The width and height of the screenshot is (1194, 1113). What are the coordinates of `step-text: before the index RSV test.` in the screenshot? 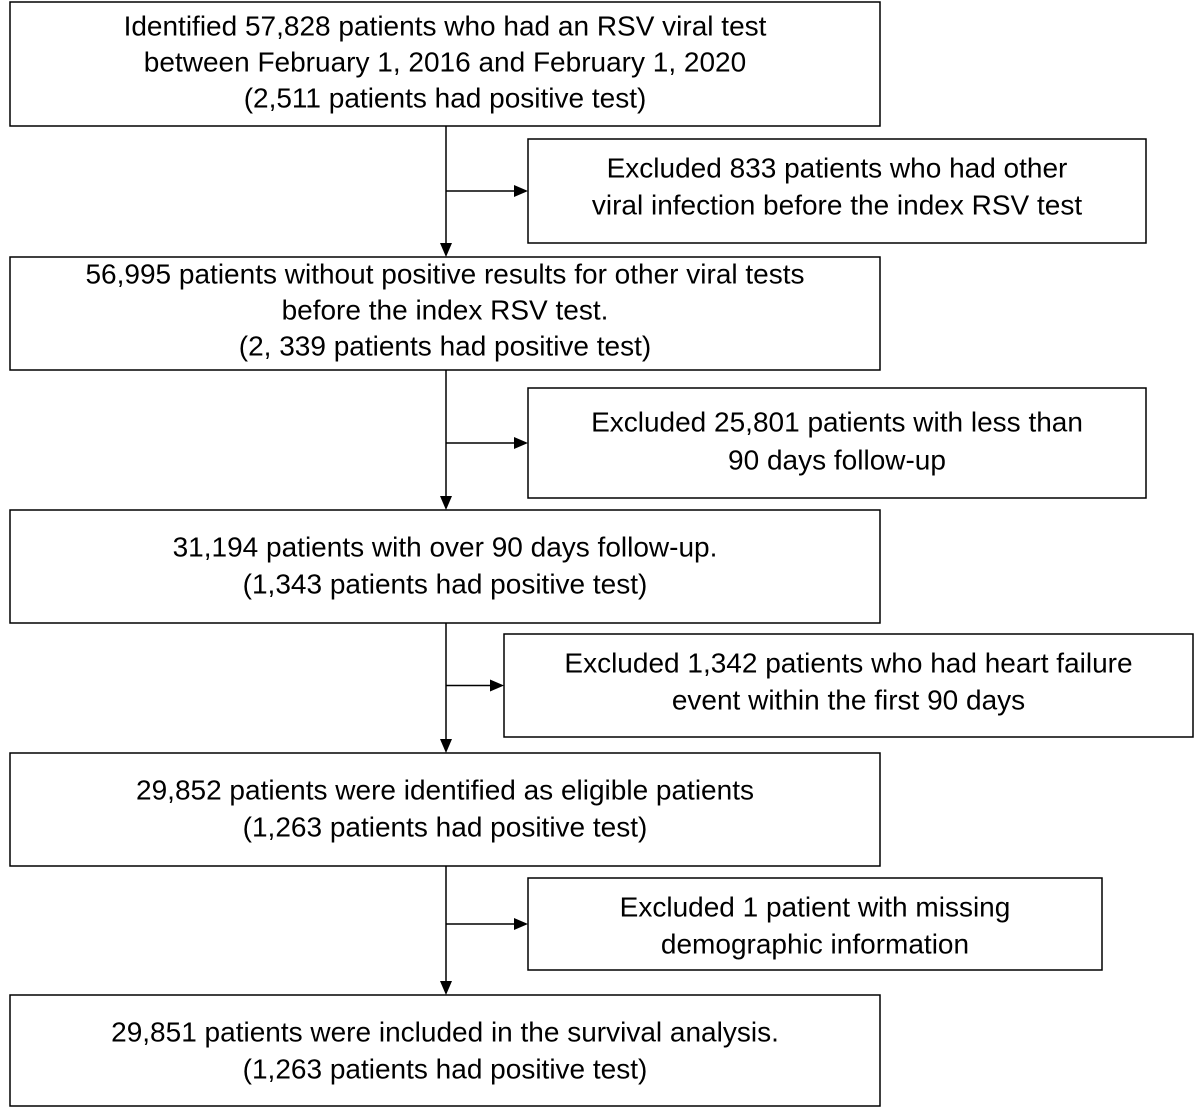 It's located at (445, 309).